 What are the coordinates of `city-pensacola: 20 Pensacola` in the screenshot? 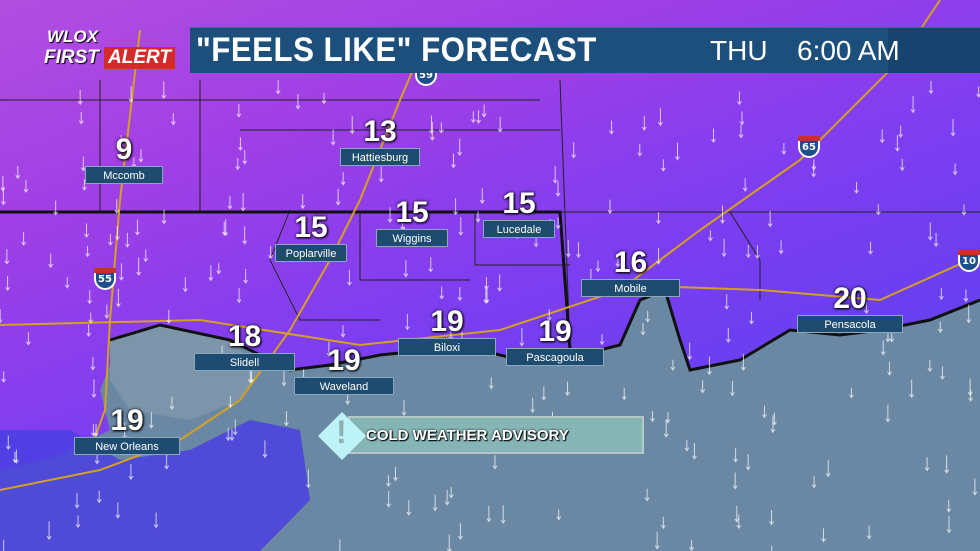 It's located at (850, 308).